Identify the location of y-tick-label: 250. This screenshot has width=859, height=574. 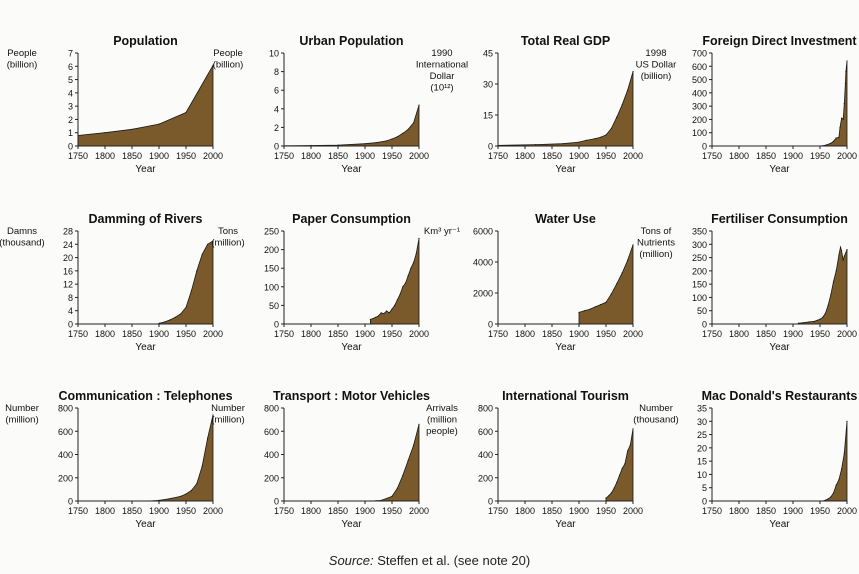
(271, 232).